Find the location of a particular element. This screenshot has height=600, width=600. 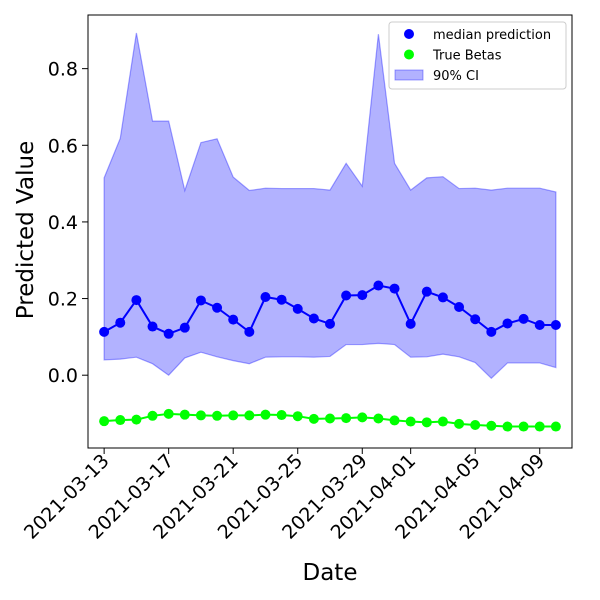

legend-label-median-prediction: median prediction is located at coordinates (492, 35).